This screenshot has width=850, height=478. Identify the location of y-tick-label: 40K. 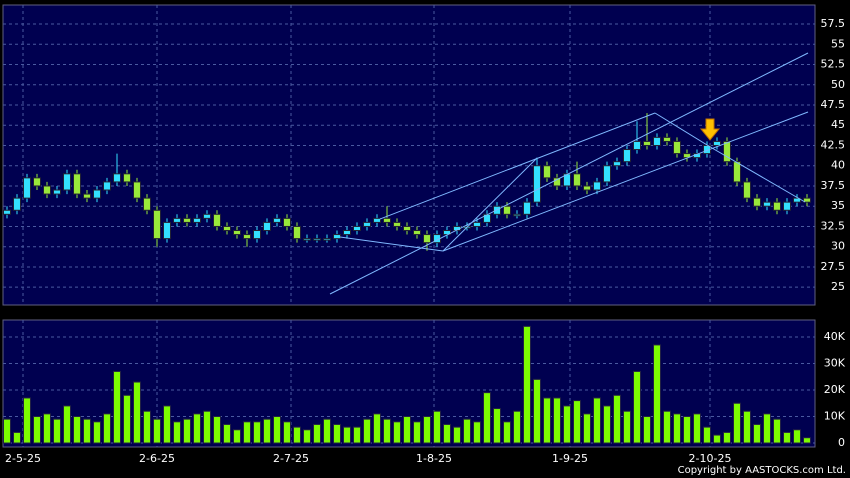
(835, 336).